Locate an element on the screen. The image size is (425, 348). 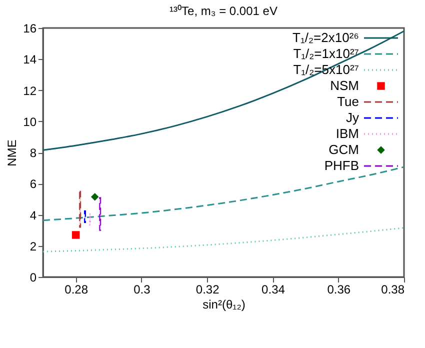
y-tick-label: 8 is located at coordinates (33, 153).